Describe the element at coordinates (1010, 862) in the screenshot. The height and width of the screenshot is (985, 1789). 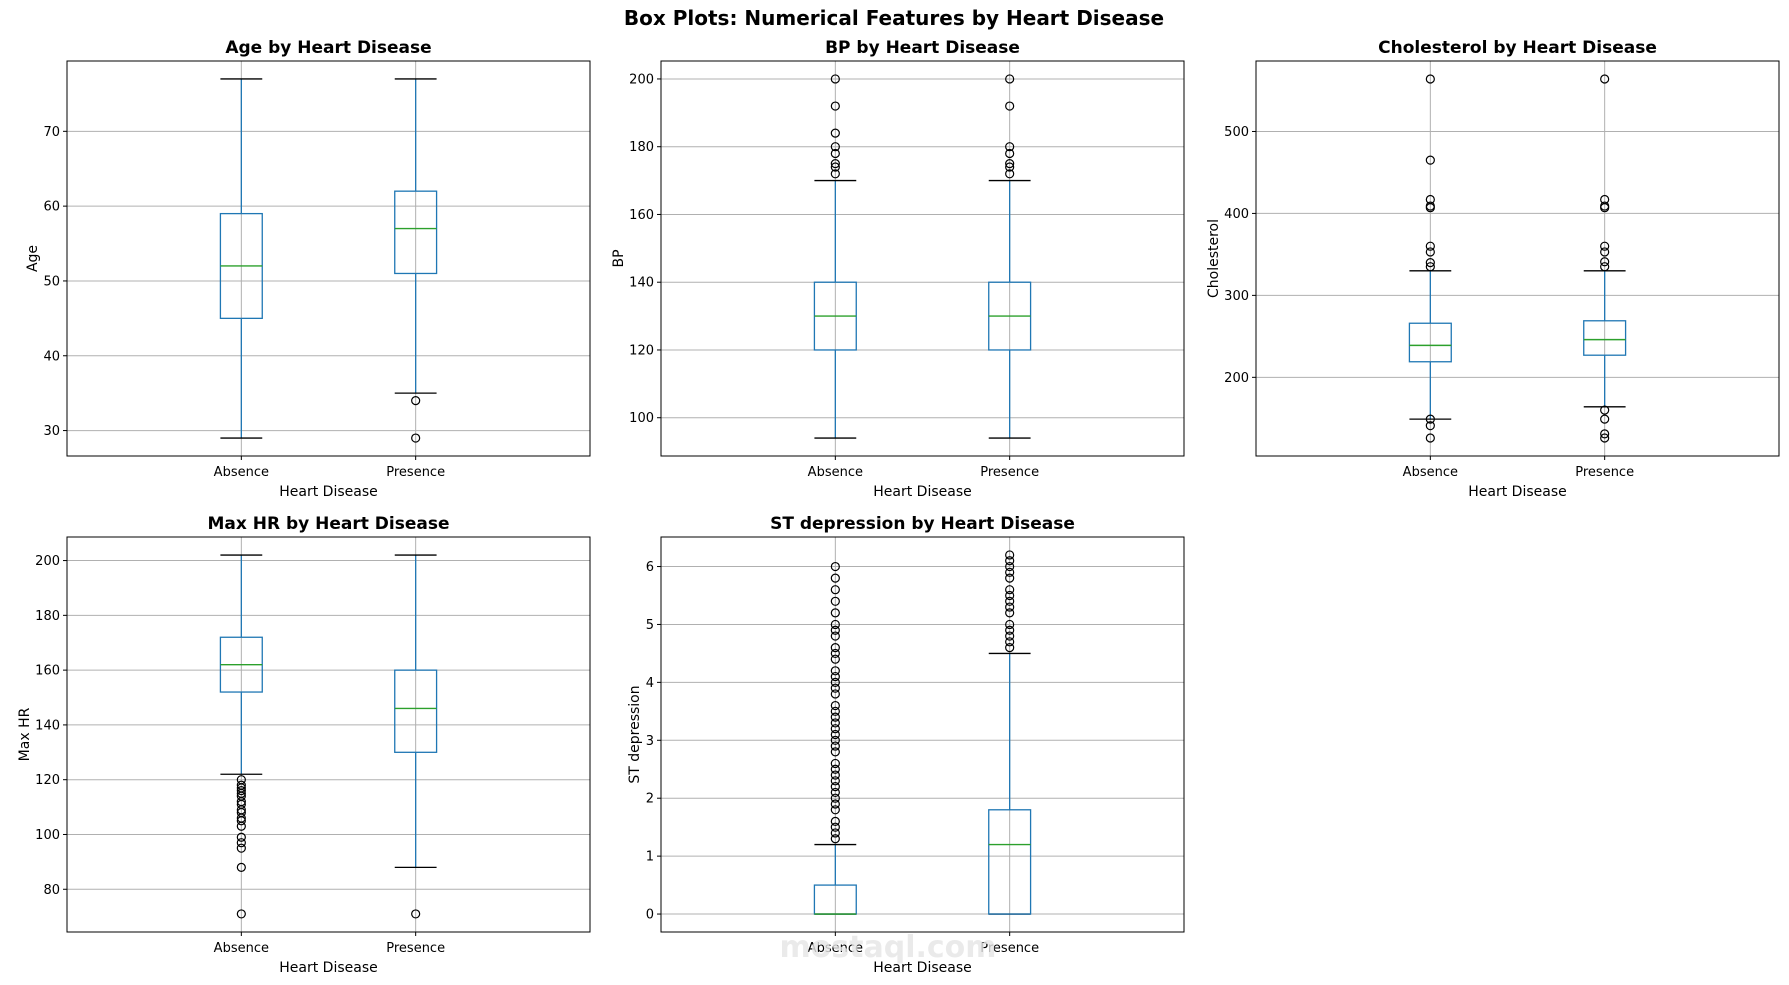
I see `chart-5-box-presence-iqr-box` at that location.